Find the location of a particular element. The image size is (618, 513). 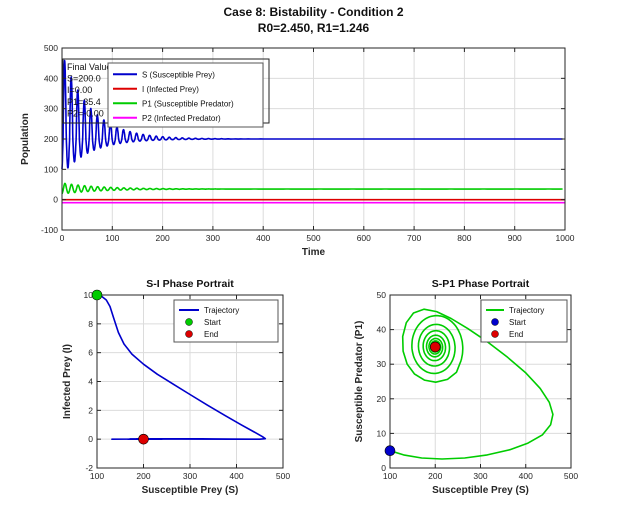

figure-title: Case 8: Bistability - Condition 2 is located at coordinates (313, 12).